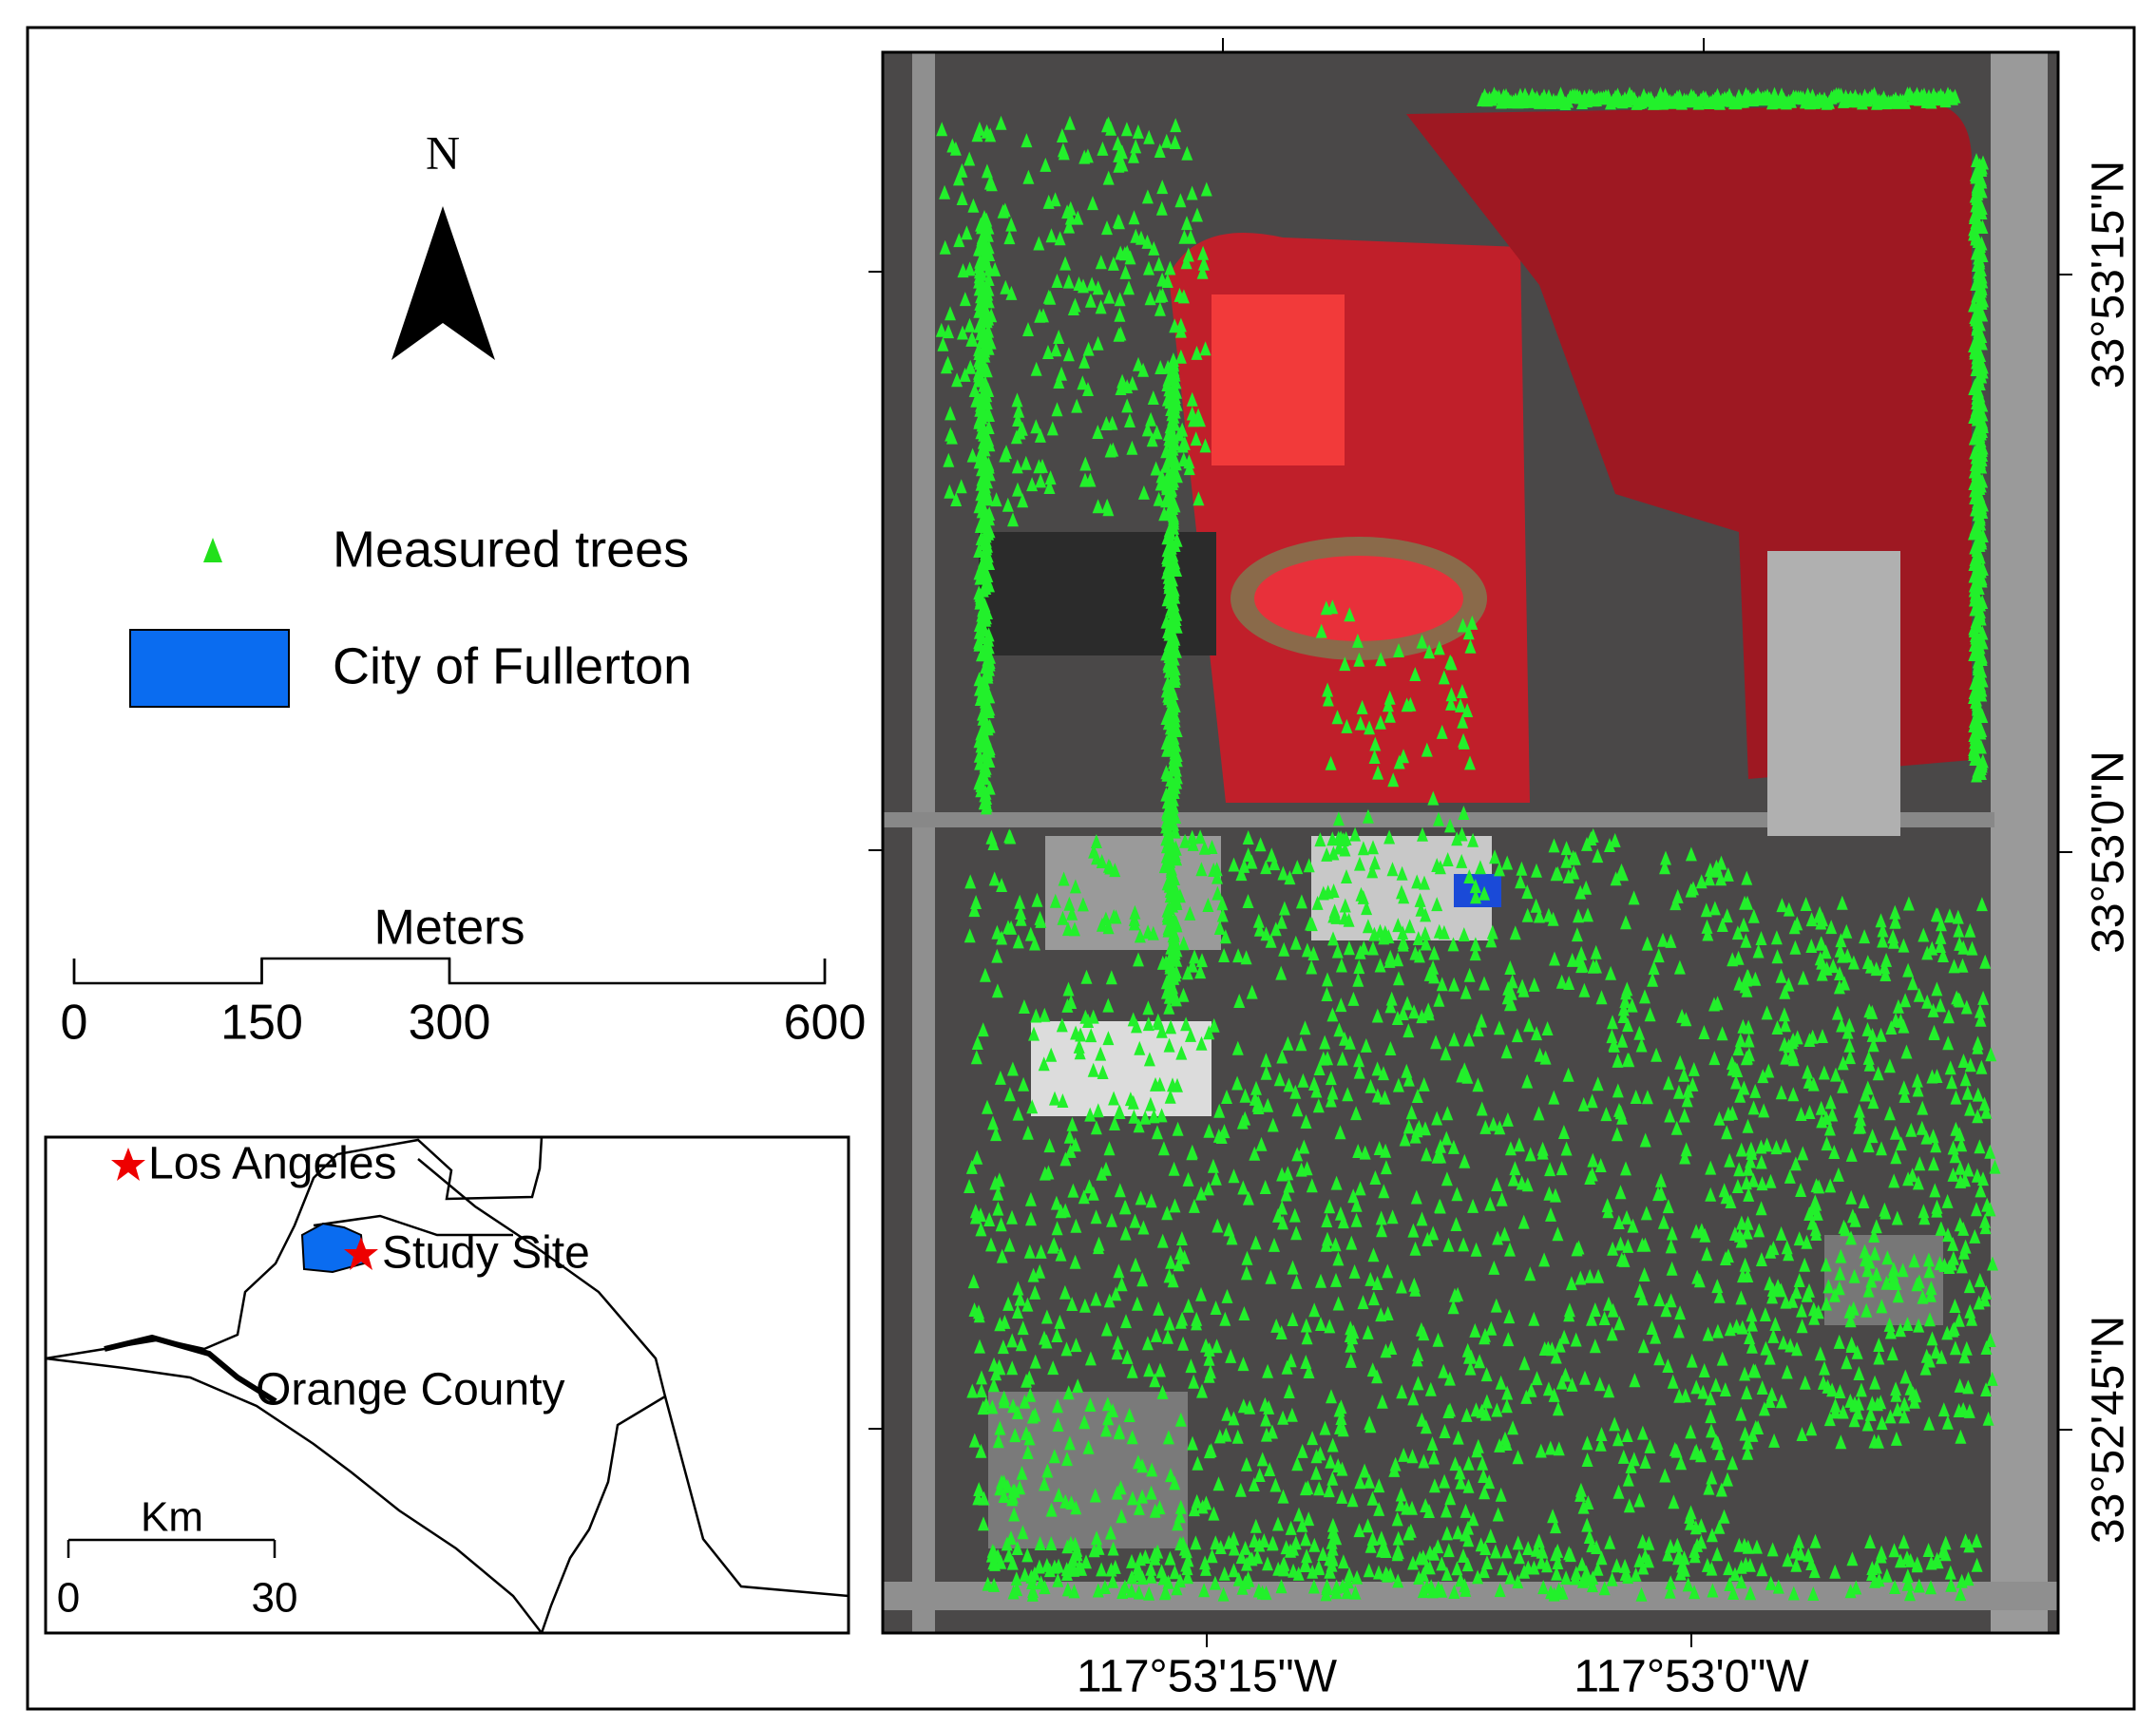 The width and height of the screenshot is (2156, 1728). I want to click on parking-lot, so click(1097, 593).